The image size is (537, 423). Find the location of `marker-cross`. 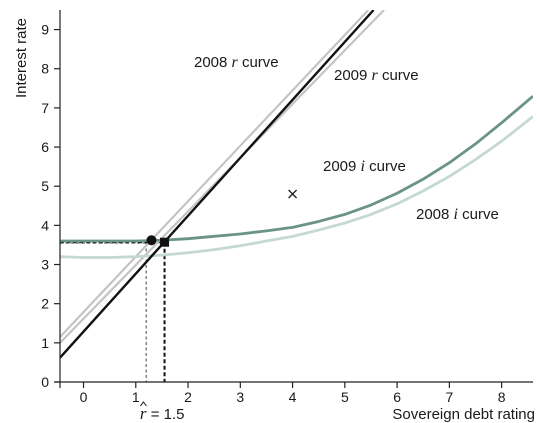

marker-cross is located at coordinates (293, 194).